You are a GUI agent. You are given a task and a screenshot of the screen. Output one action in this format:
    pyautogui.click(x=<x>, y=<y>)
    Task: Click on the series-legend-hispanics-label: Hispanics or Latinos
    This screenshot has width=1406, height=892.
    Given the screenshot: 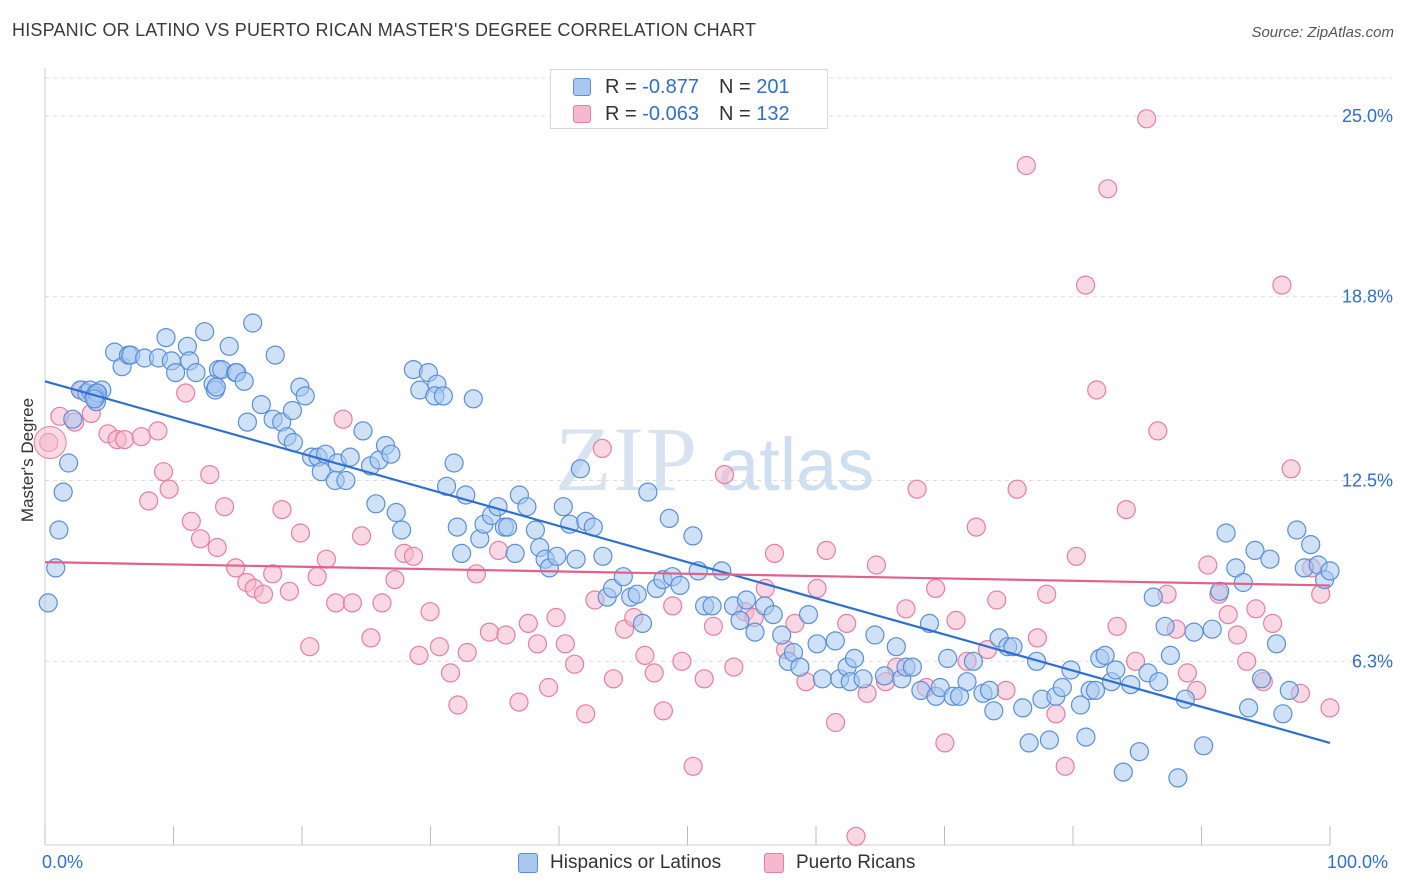 What is the action you would take?
    pyautogui.click(x=636, y=862)
    